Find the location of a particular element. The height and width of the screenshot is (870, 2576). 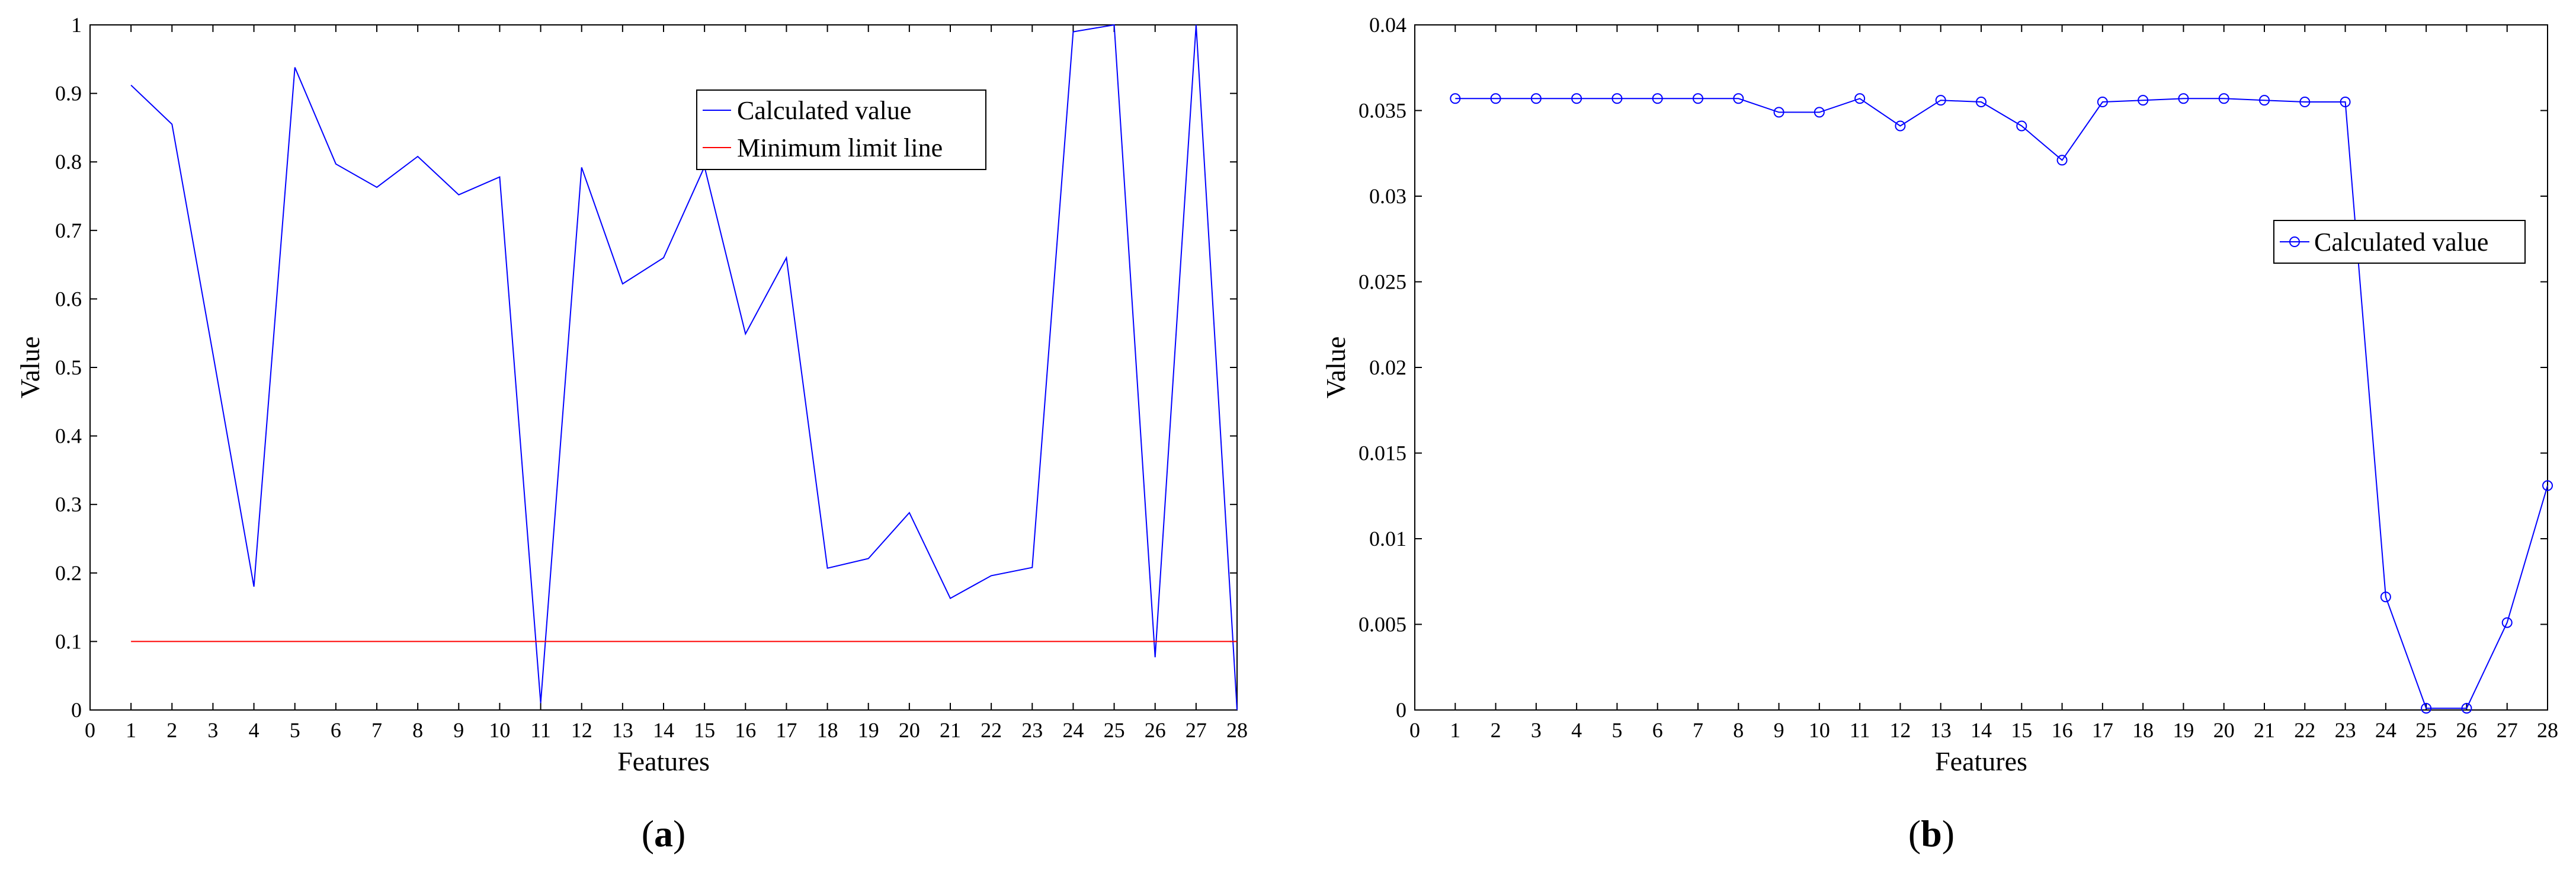

x-tick-label-a: 1 is located at coordinates (131, 730).